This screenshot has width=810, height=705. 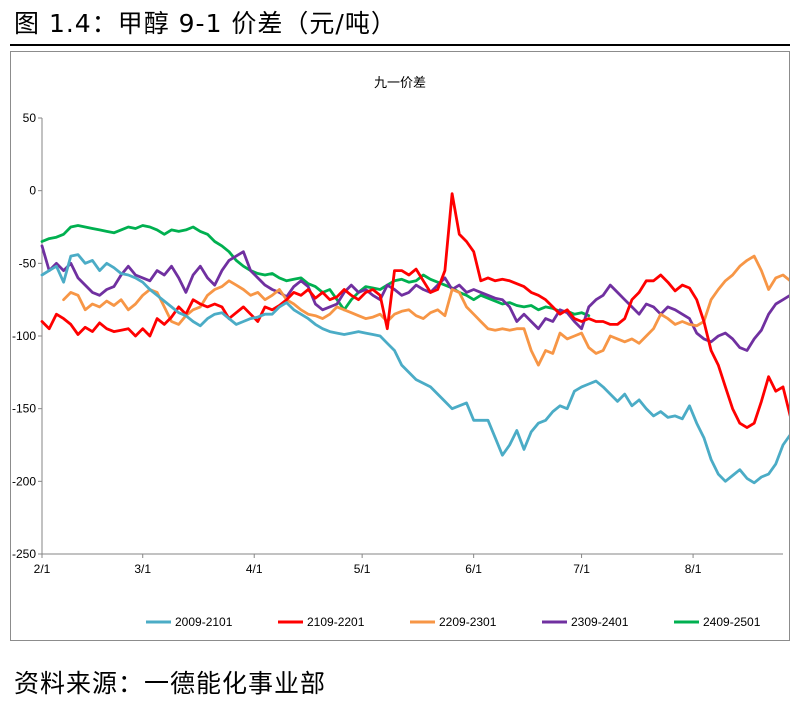 What do you see at coordinates (24, 554) in the screenshot?
I see `y-tick-label: -250` at bounding box center [24, 554].